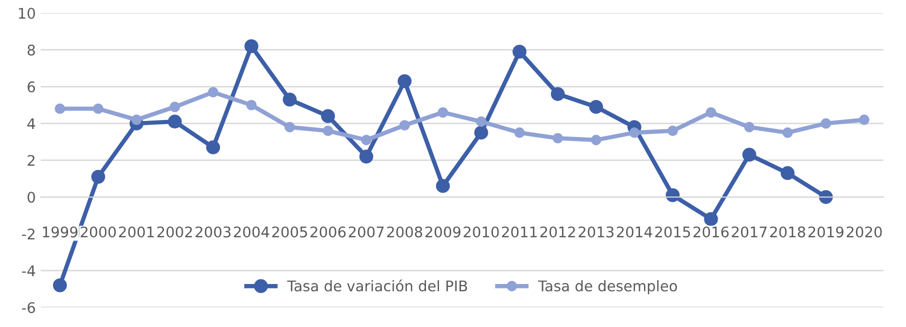 The height and width of the screenshot is (327, 906). Describe the element at coordinates (31, 123) in the screenshot. I see `y-tick-label: 4` at that location.